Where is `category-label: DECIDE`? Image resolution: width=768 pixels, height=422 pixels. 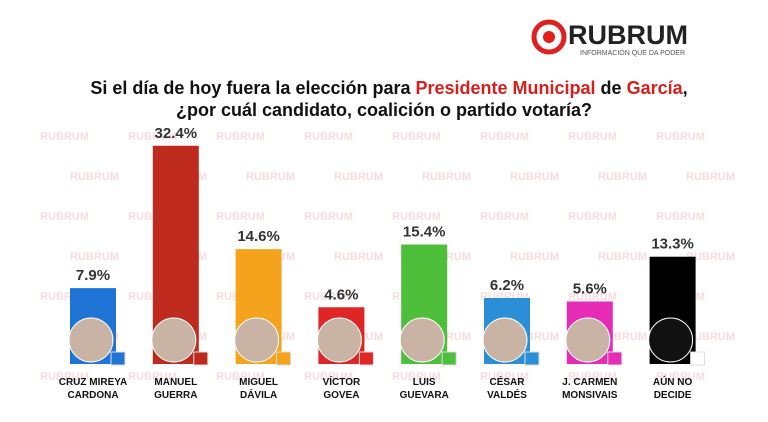 category-label: DECIDE is located at coordinates (673, 395).